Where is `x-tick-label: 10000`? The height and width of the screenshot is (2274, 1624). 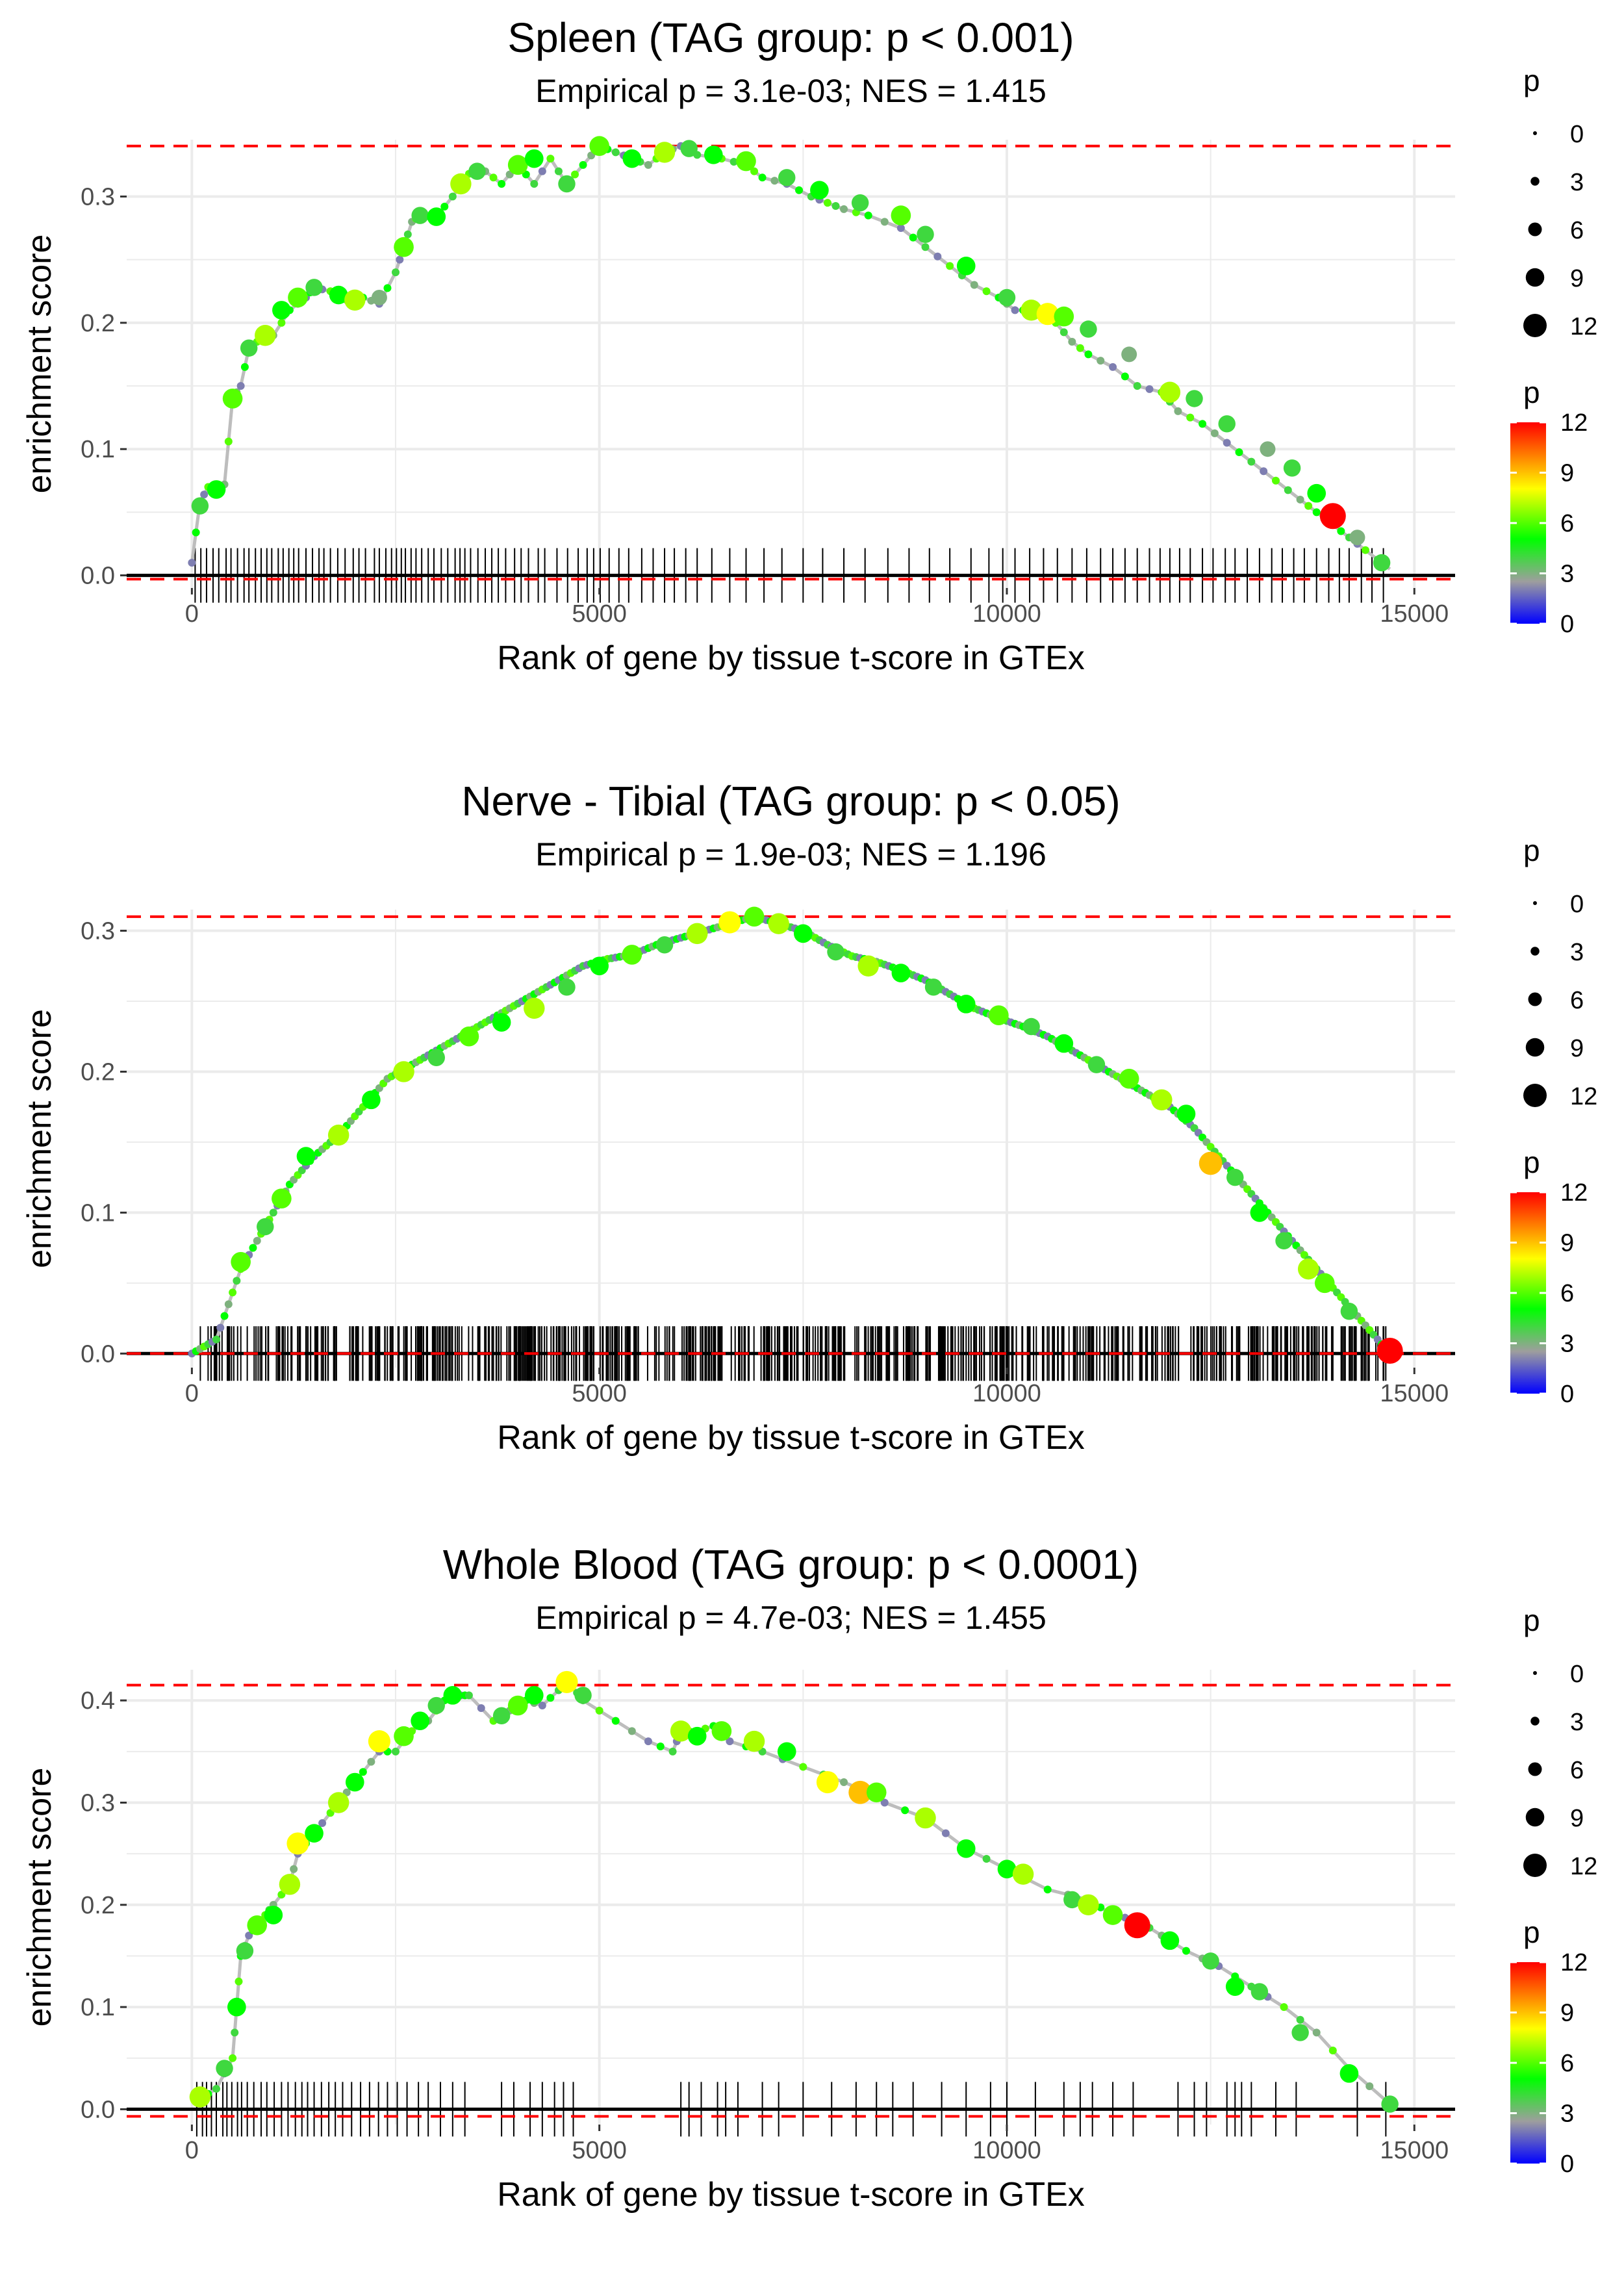
x-tick-label: 10000 is located at coordinates (1006, 1393).